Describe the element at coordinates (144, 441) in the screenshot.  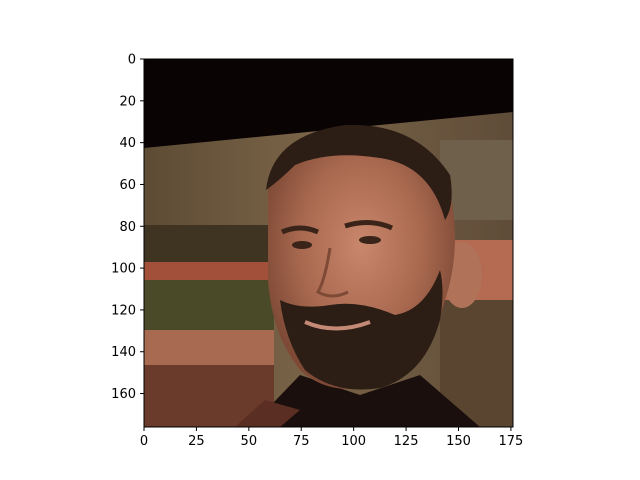
I see `x-tick-label: 0` at that location.